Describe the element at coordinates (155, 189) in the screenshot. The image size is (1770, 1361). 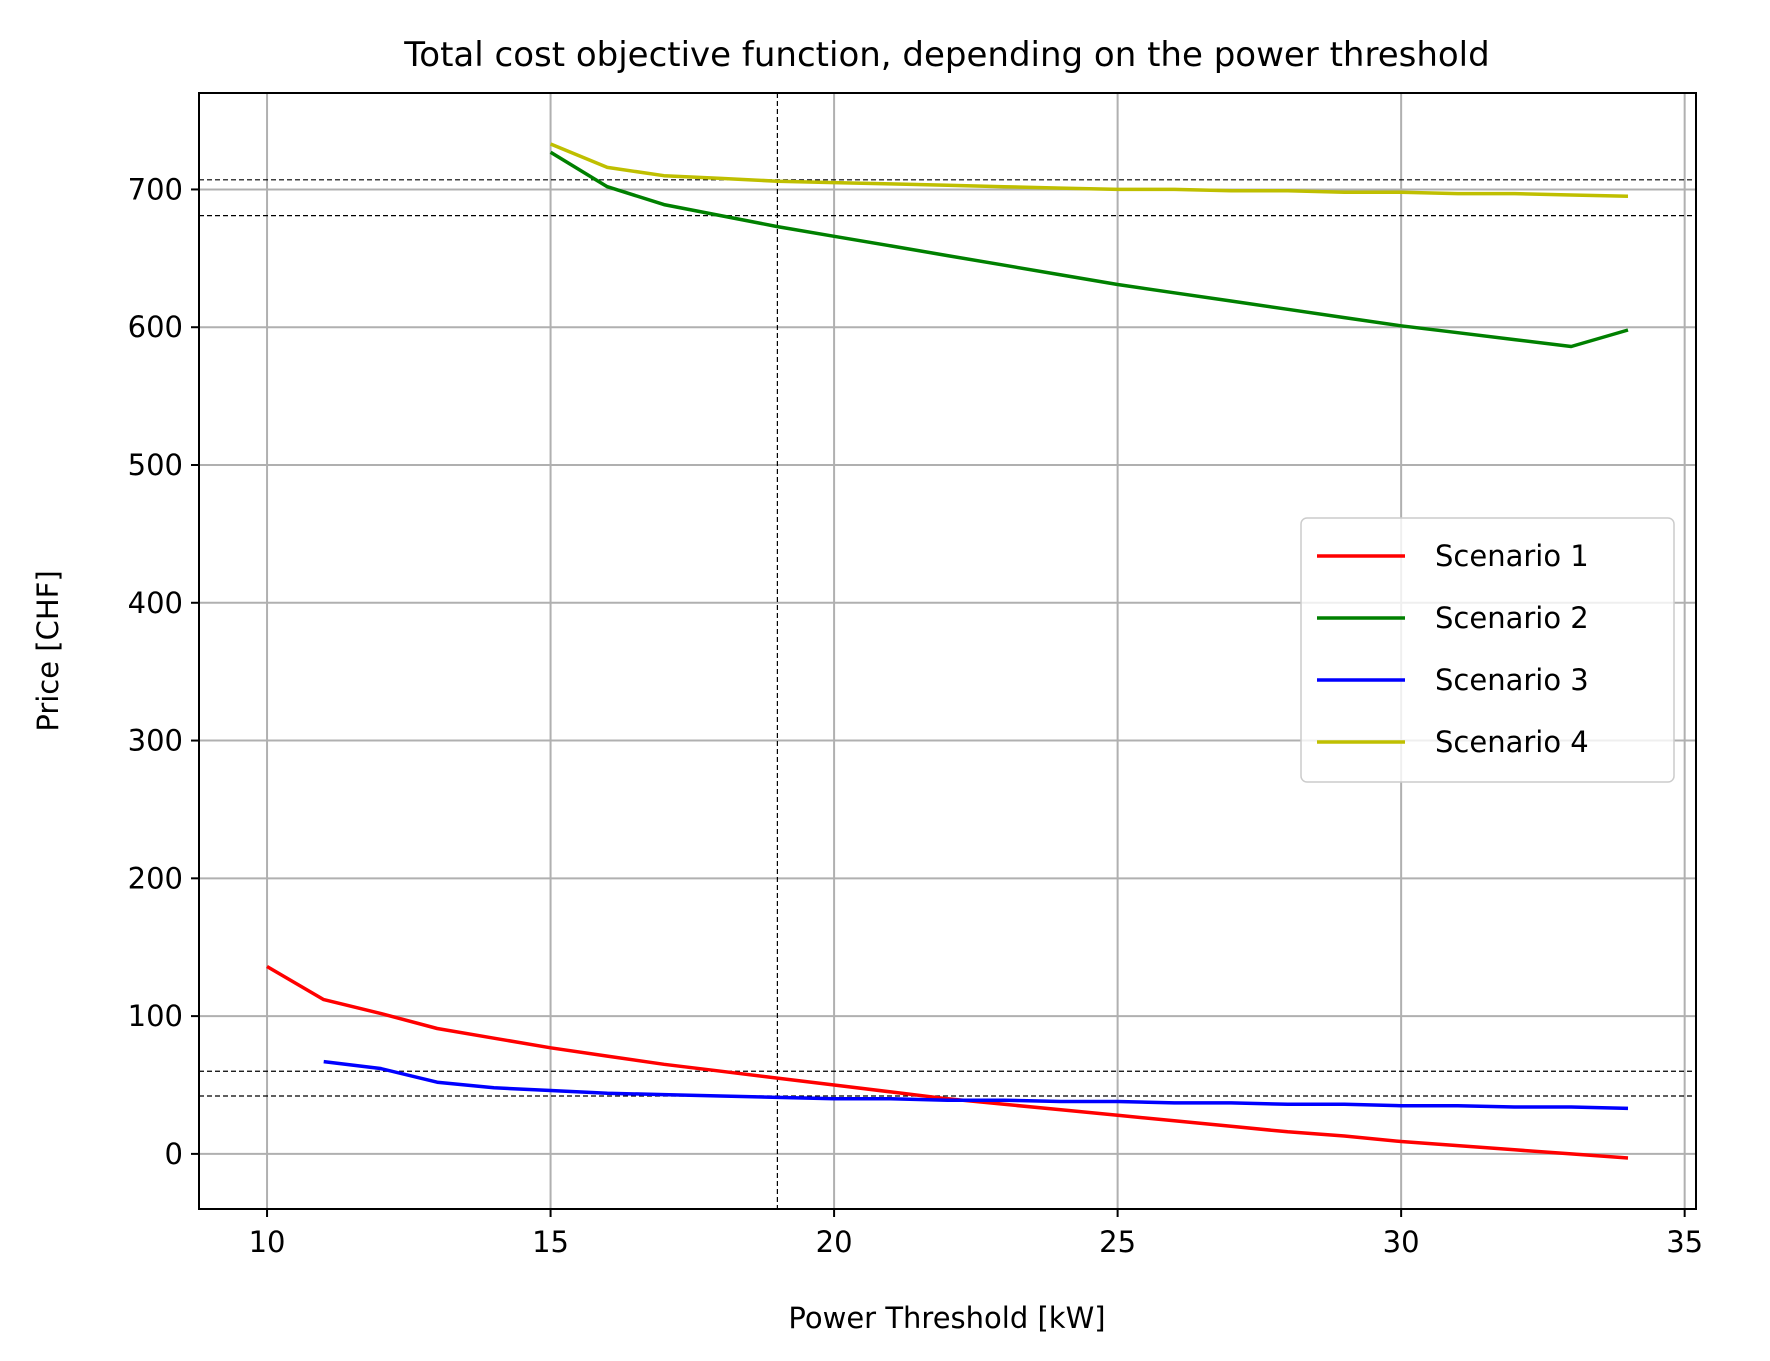
I see `y-tick-label: 700` at that location.